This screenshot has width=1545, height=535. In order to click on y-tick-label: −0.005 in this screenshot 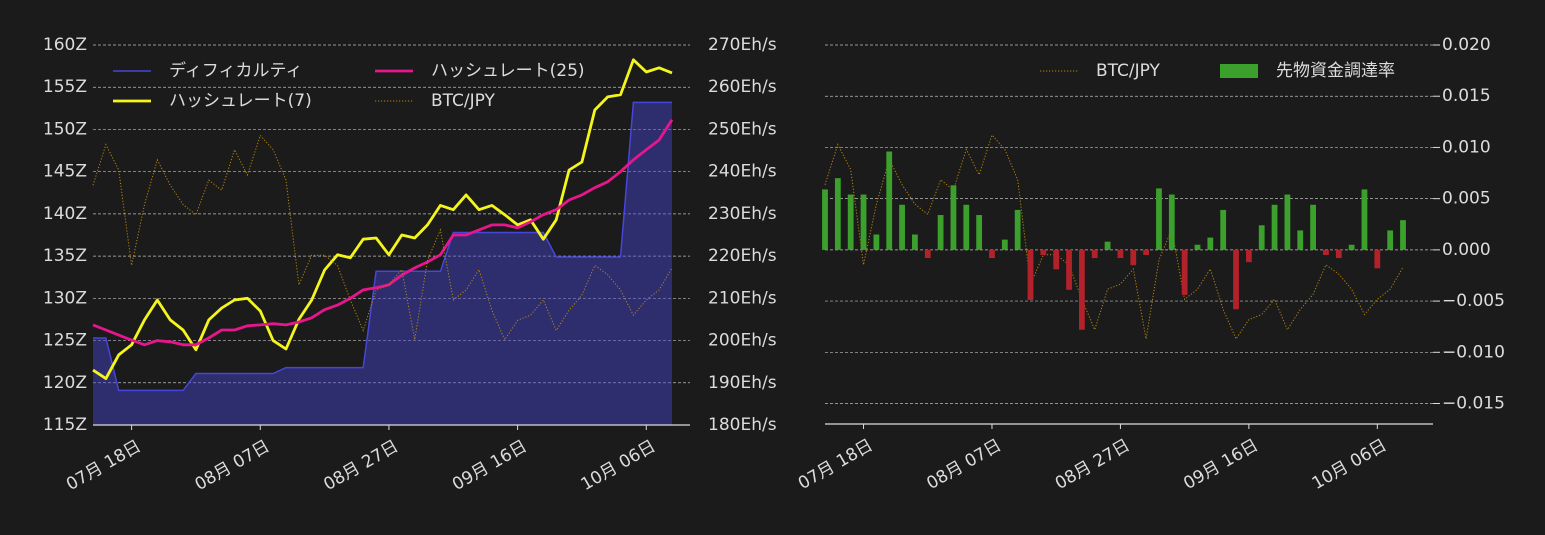, I will do `click(1473, 301)`.